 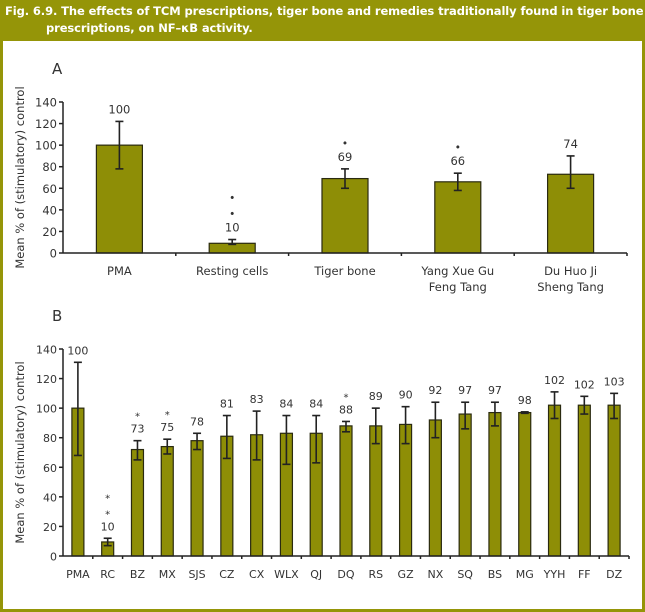 What do you see at coordinates (570, 271) in the screenshot?
I see `x-tick-label: Du Huo Ji` at bounding box center [570, 271].